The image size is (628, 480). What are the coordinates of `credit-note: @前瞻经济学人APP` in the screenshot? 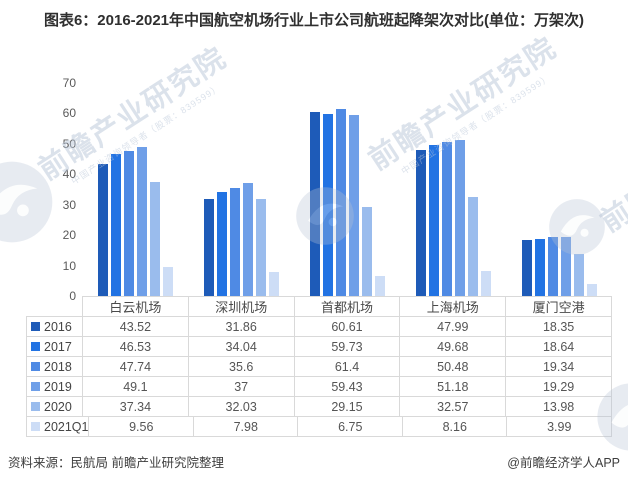 It's located at (563, 463).